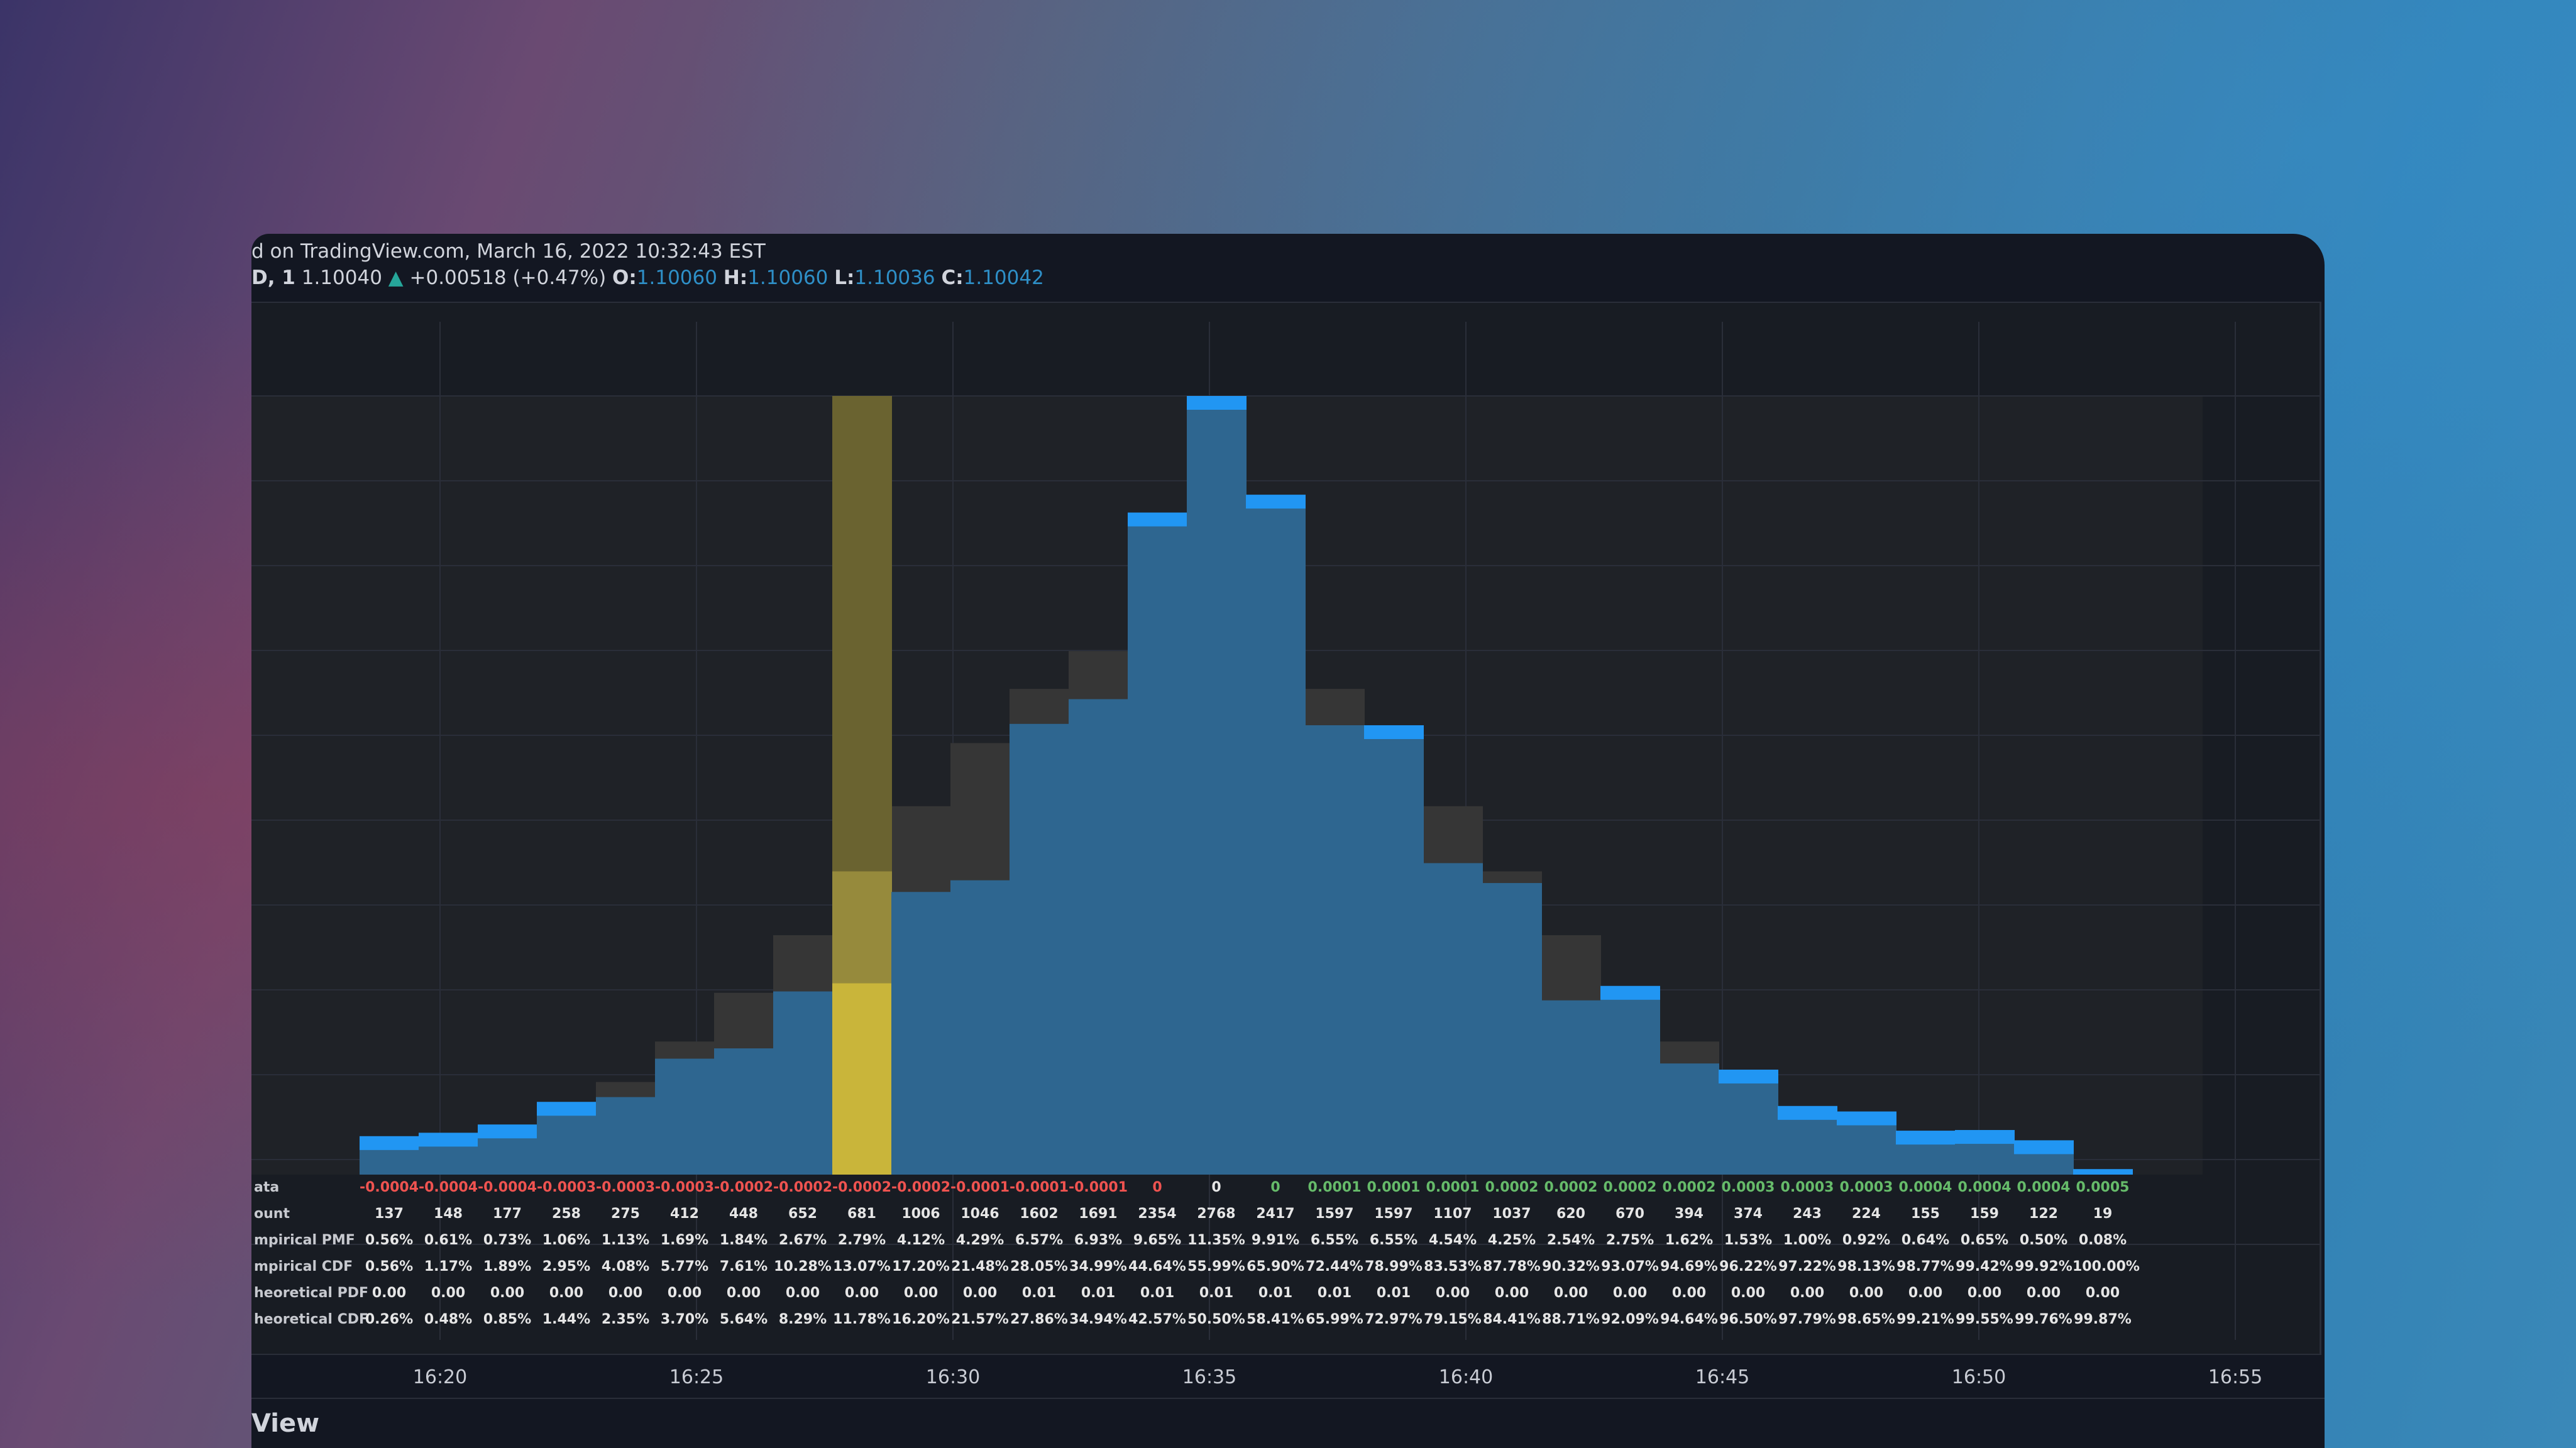  I want to click on table-cell: 19, so click(2103, 1214).